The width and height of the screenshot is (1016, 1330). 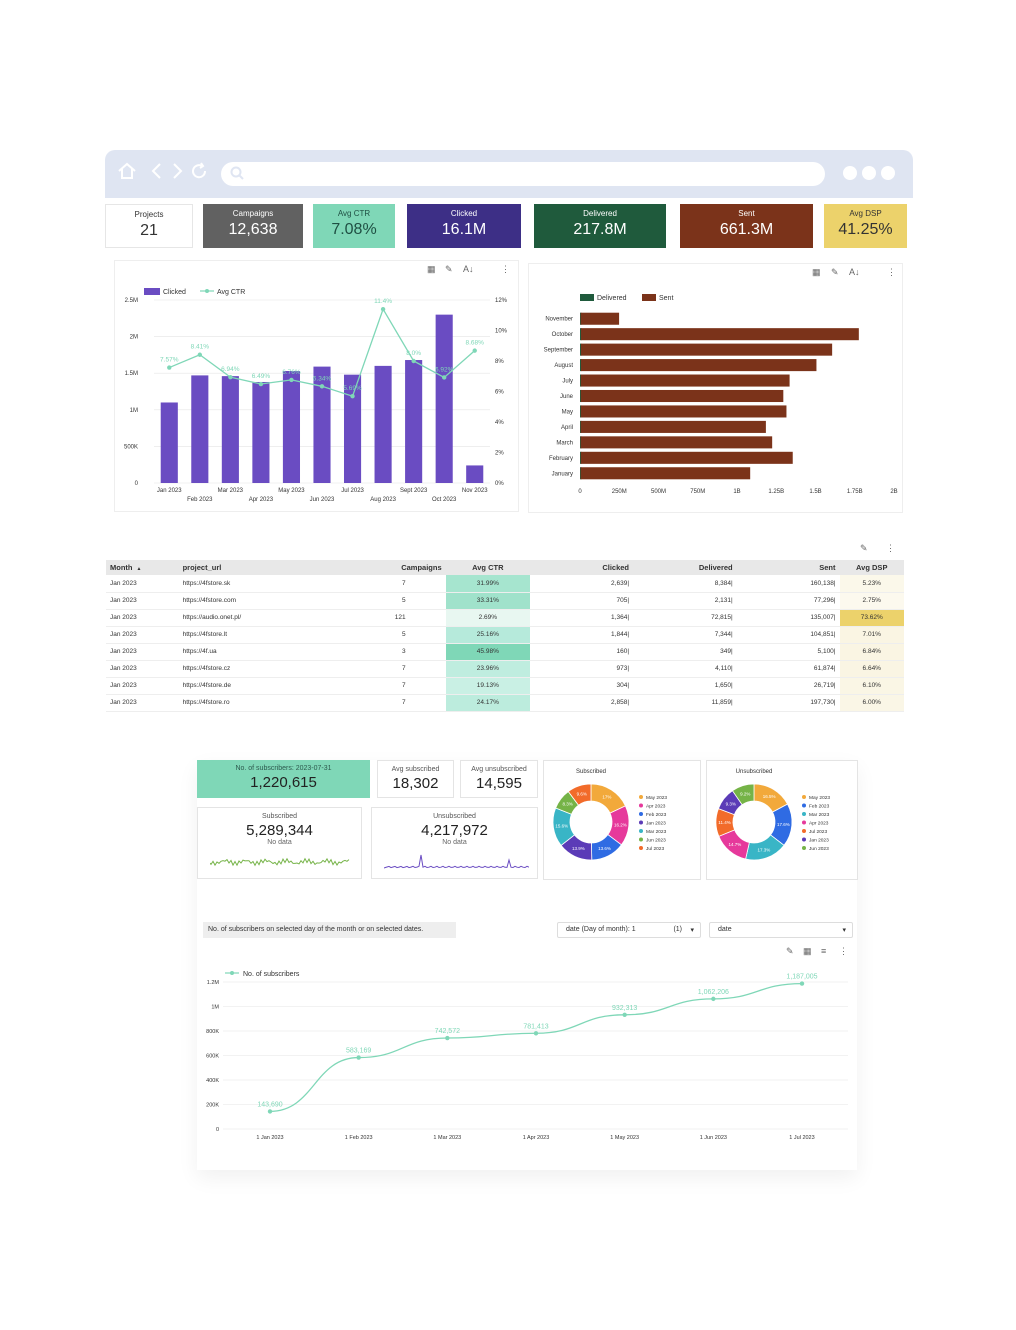 I want to click on kpi-card-campaigns: Campaigns 12,638, so click(x=253, y=226).